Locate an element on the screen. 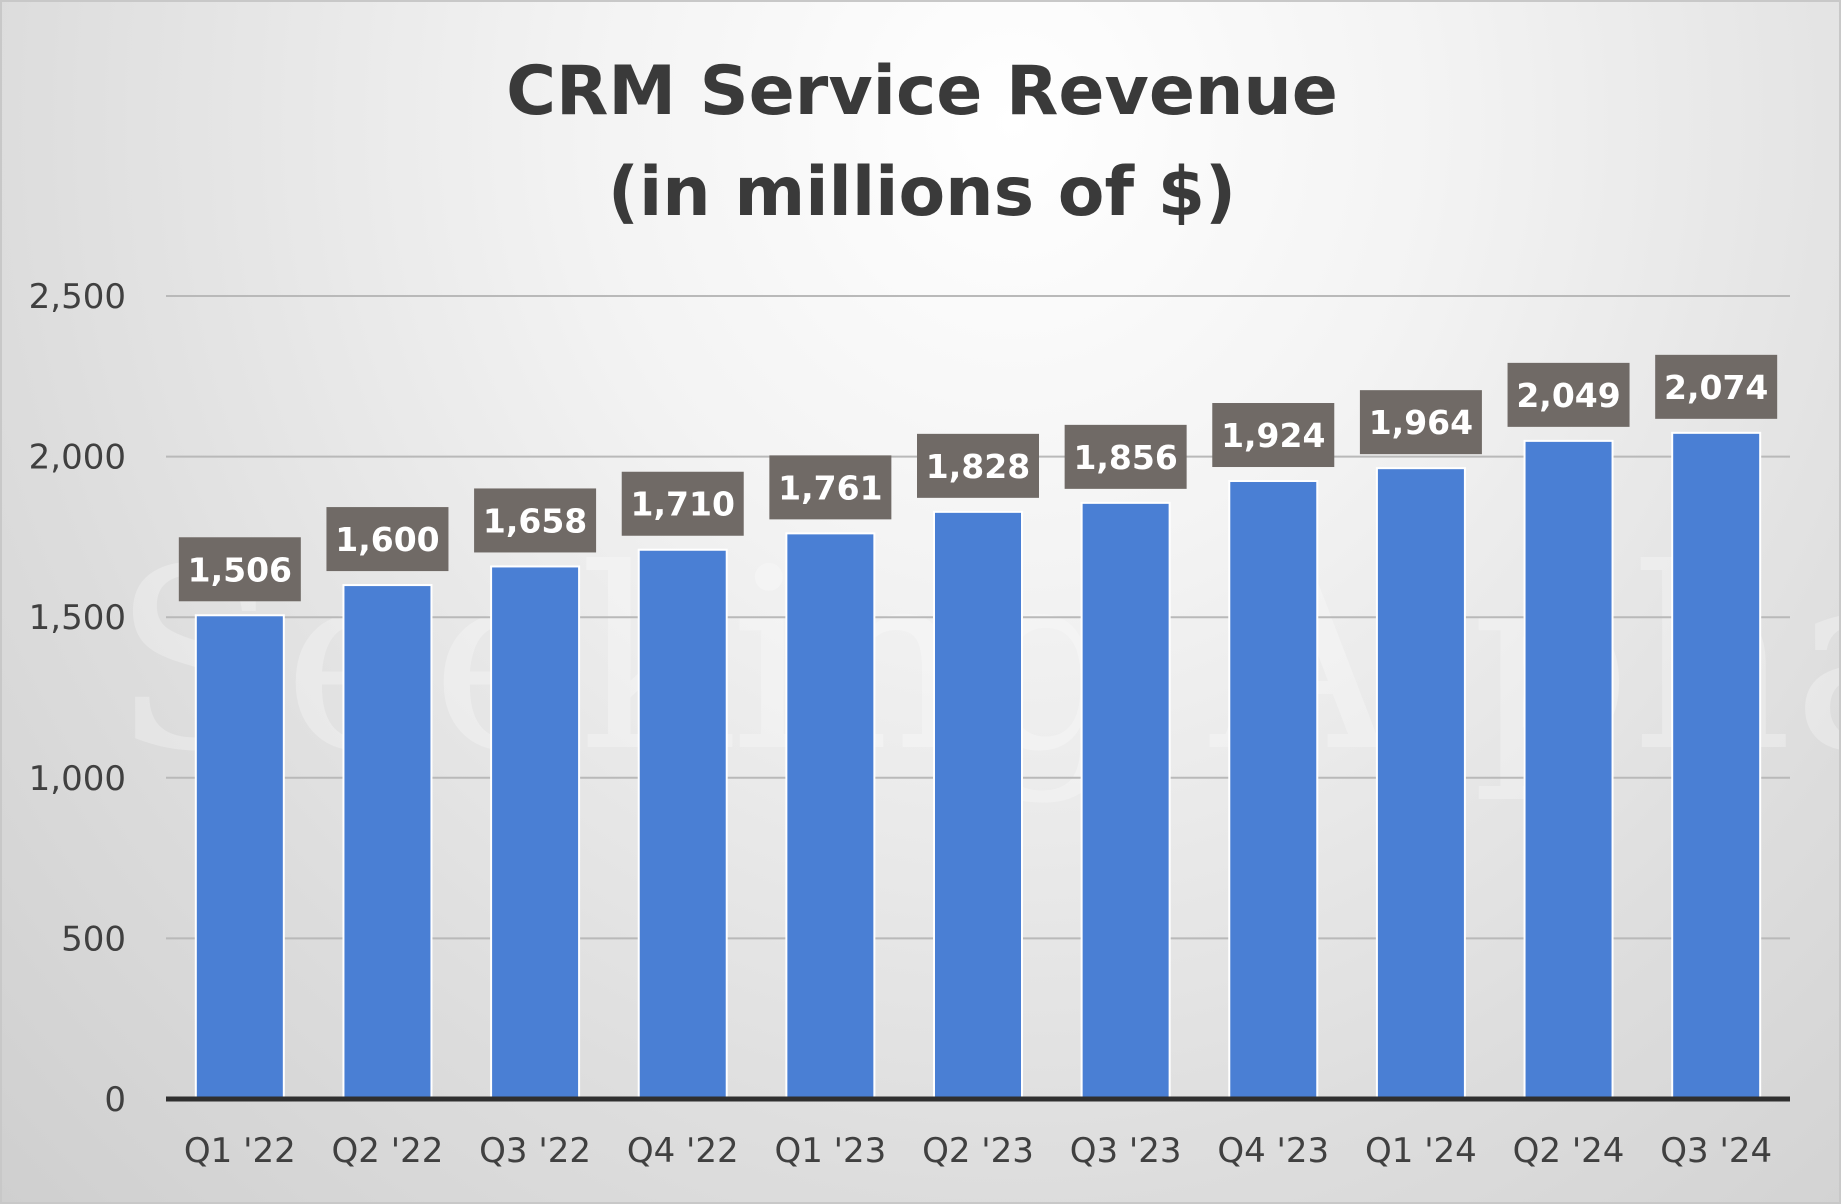  x-tick-label: Q4 '23 is located at coordinates (1273, 1151).